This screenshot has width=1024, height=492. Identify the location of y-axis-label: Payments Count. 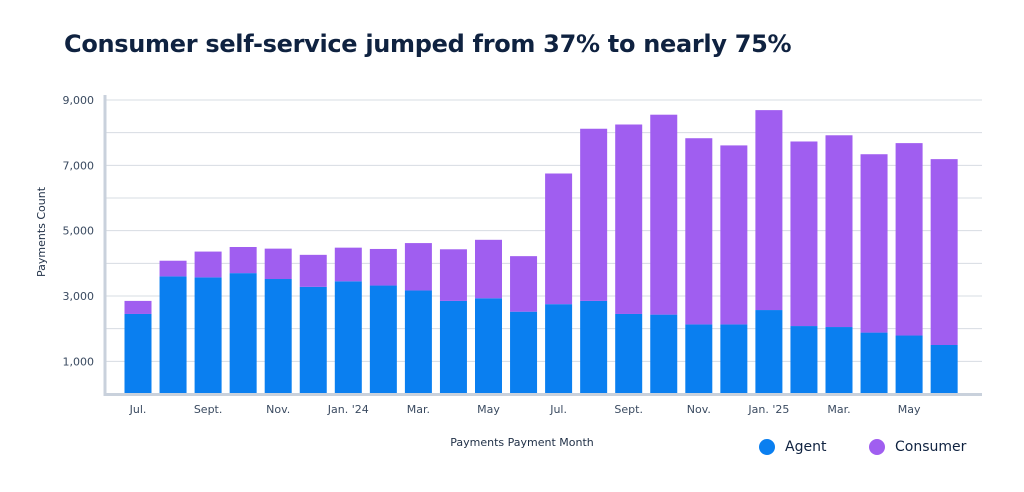
(41, 231).